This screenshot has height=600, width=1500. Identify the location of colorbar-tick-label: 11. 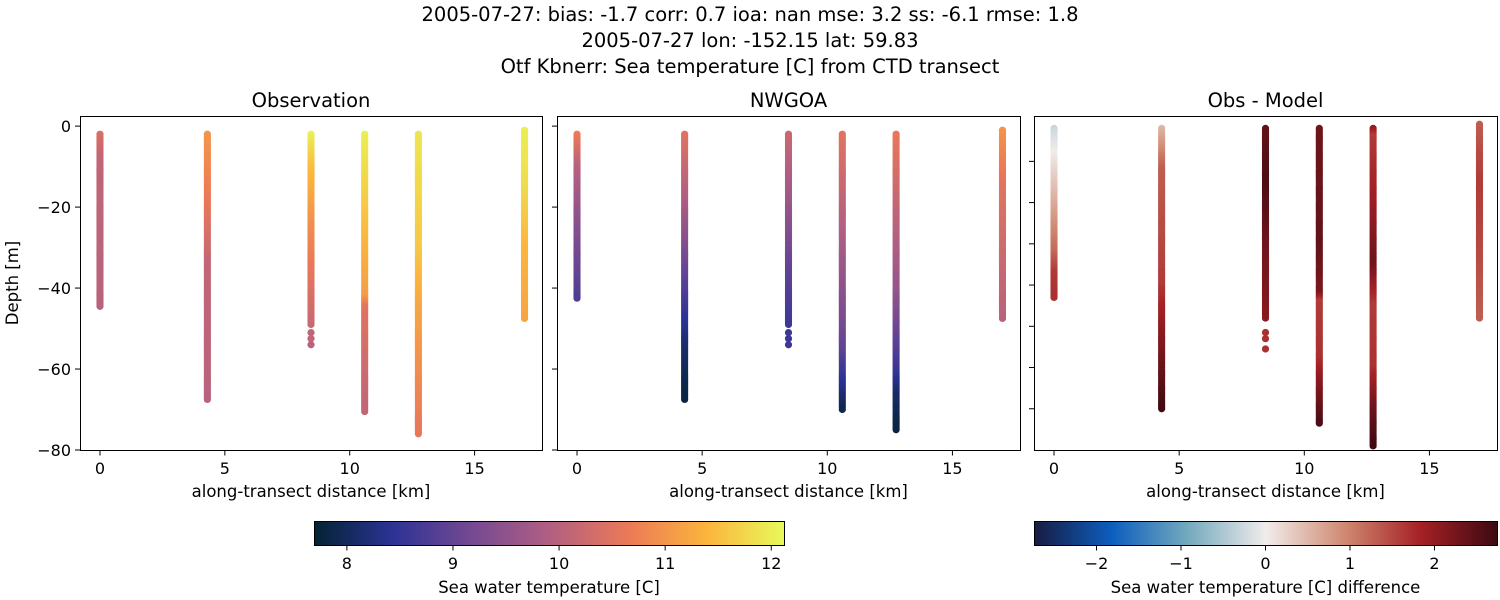
(665, 563).